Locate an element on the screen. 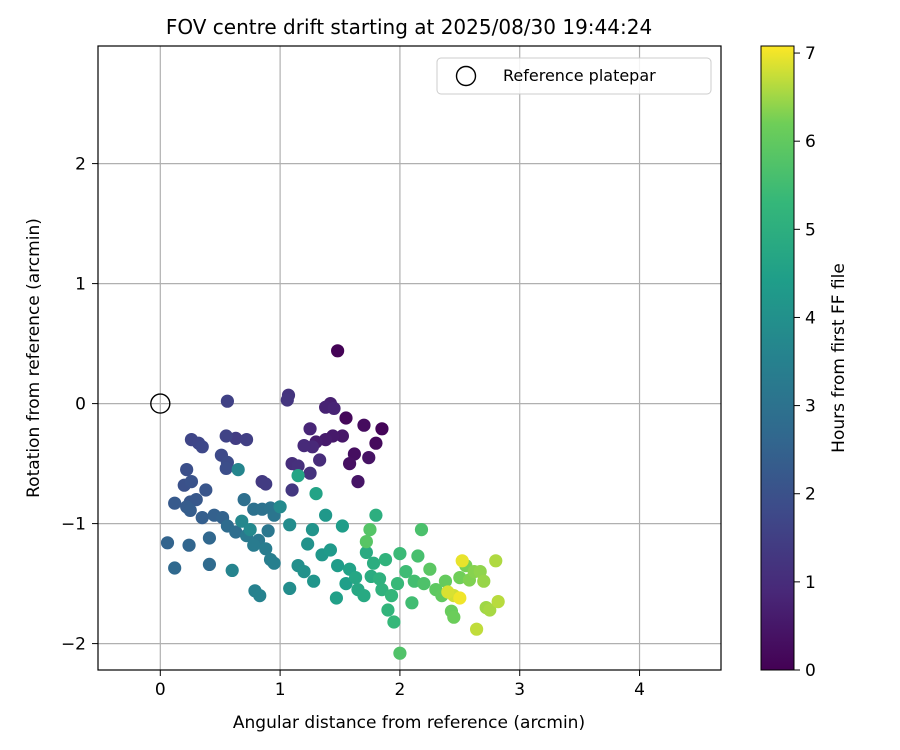 The height and width of the screenshot is (750, 900). x-axis-ticks: 0 1 2 3 4 is located at coordinates (400, 685).